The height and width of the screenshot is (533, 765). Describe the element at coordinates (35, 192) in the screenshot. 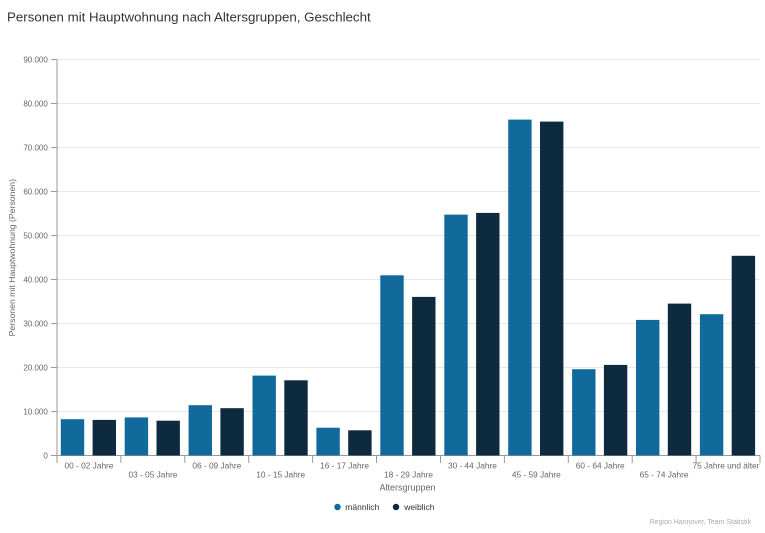

I see `svg-text: 60.000` at that location.